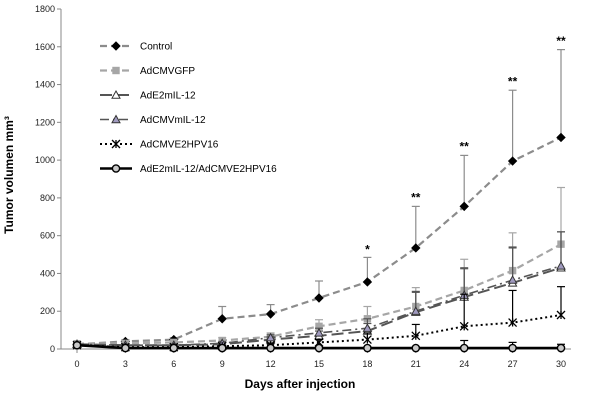  What do you see at coordinates (464, 364) in the screenshot?
I see `x-tick-label: 24` at bounding box center [464, 364].